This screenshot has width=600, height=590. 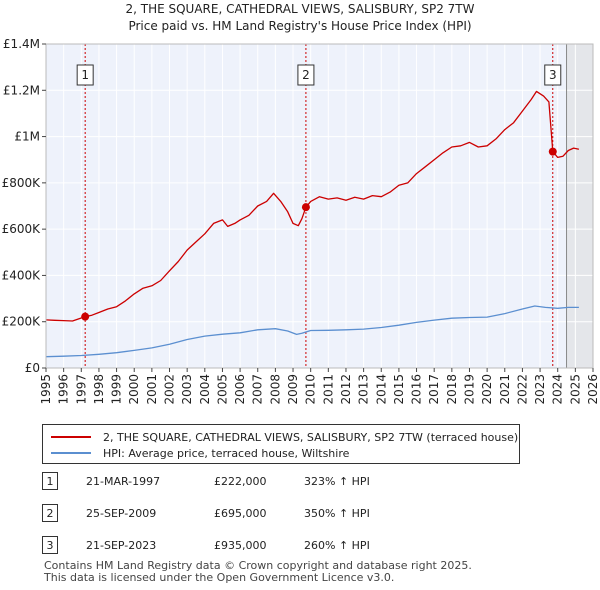 What do you see at coordinates (364, 389) in the screenshot?
I see `x-tick-label: 2013` at bounding box center [364, 389].